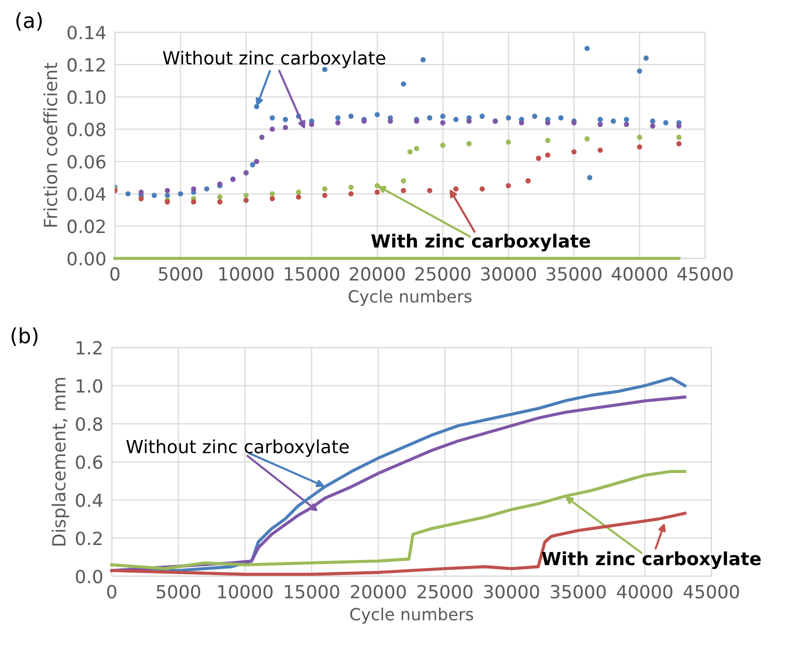 The height and width of the screenshot is (646, 787). I want to click on chart-title: (a), so click(29, 21).